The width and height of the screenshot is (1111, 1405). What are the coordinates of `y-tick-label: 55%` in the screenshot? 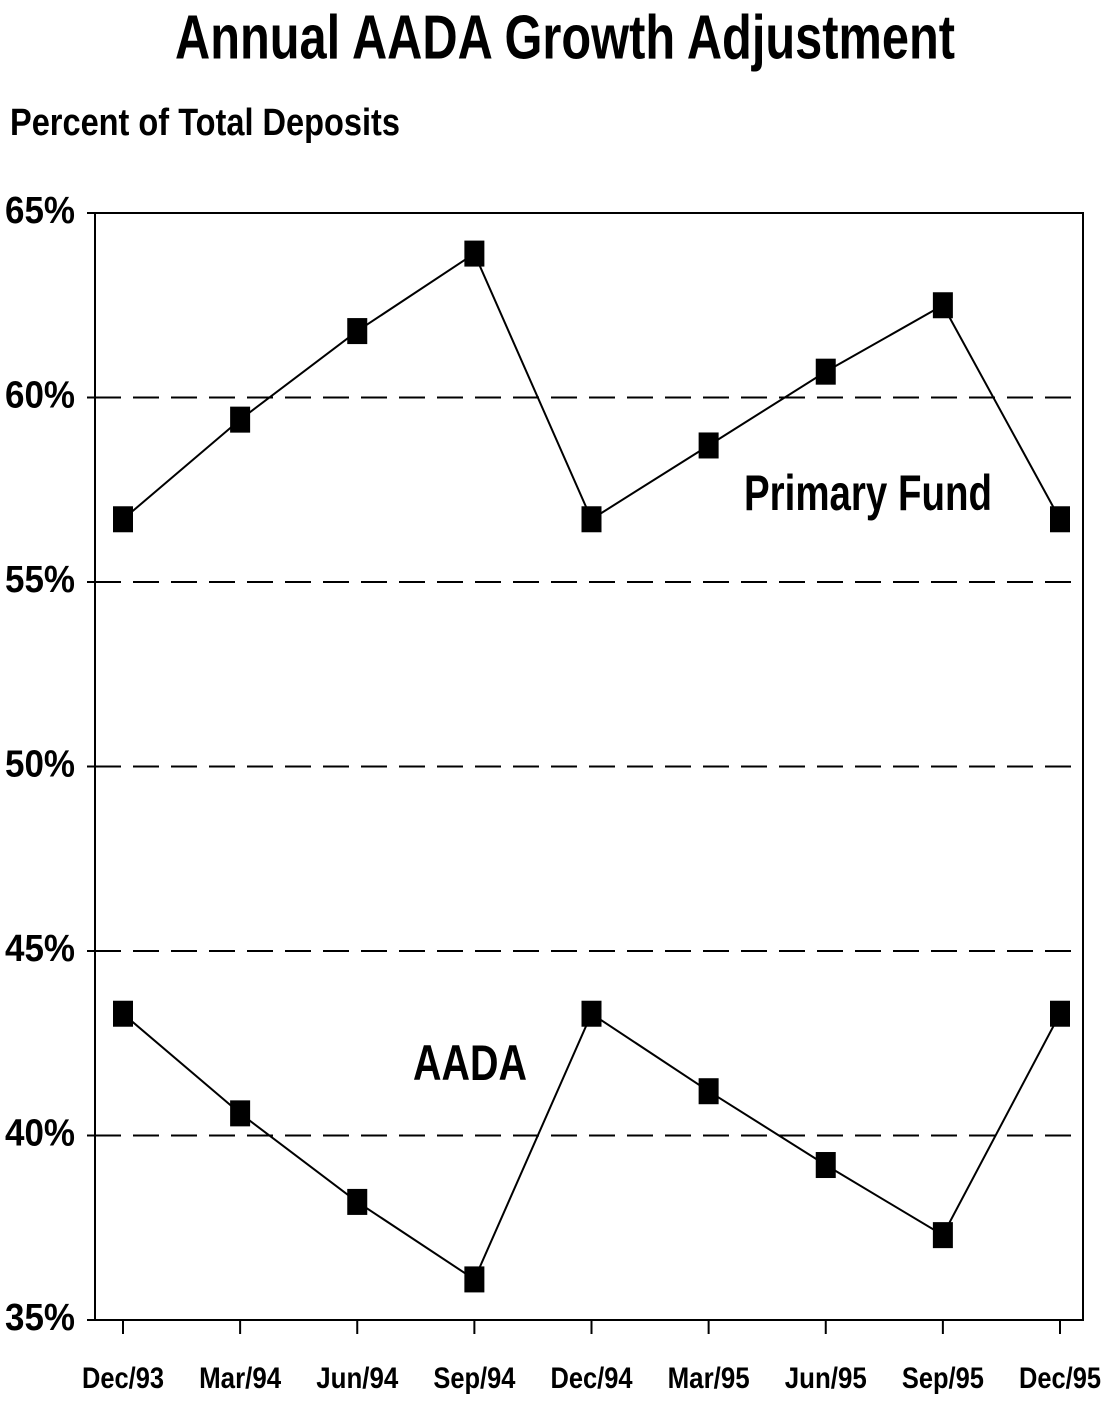 It's located at (40, 580).